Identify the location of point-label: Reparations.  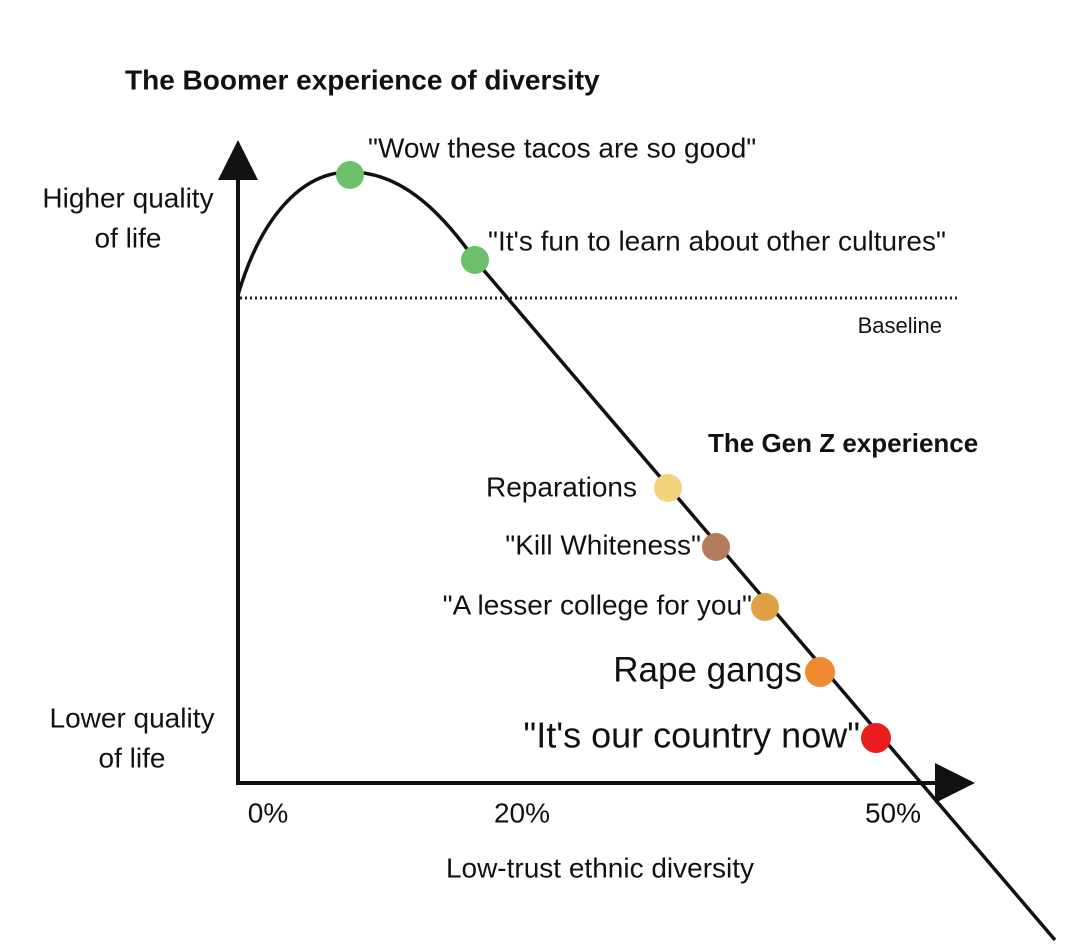
(561, 486).